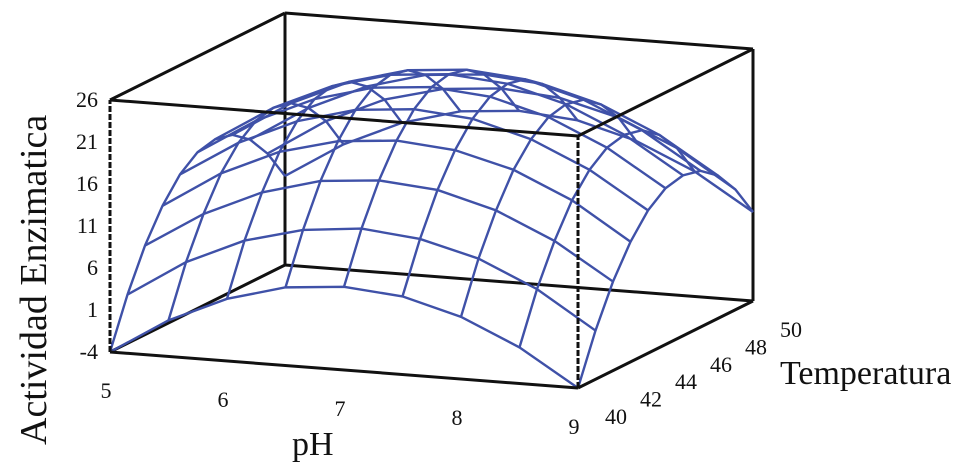  What do you see at coordinates (865, 373) in the screenshot?
I see `y-axis-title: Temperatura` at bounding box center [865, 373].